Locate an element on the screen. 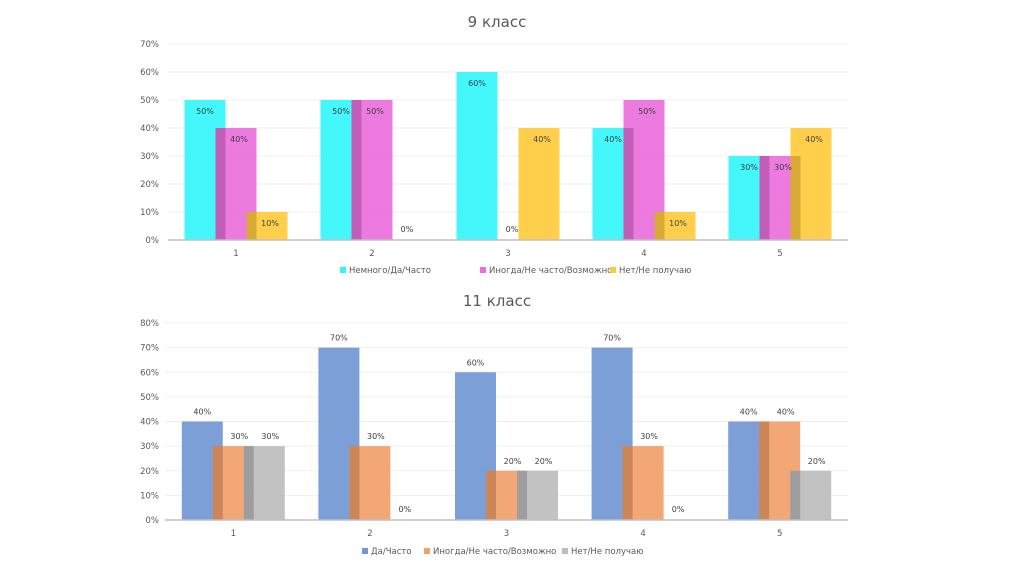 The width and height of the screenshot is (1024, 574). chart-title: 9 класс is located at coordinates (497, 22).